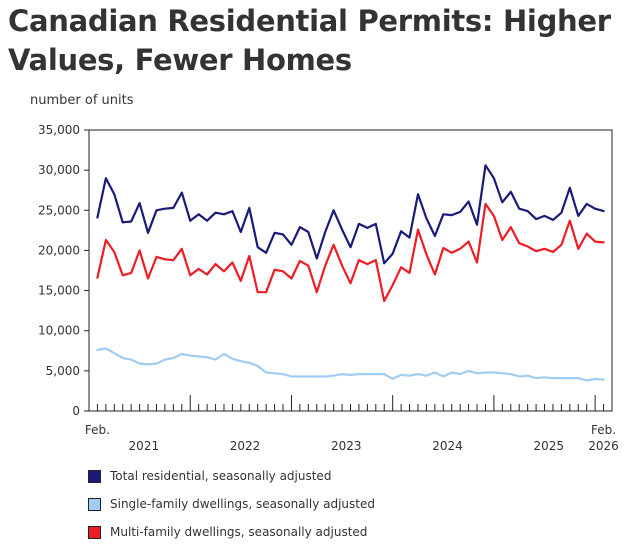  What do you see at coordinates (59, 210) in the screenshot?
I see `y-tick-label: 25,000` at bounding box center [59, 210].